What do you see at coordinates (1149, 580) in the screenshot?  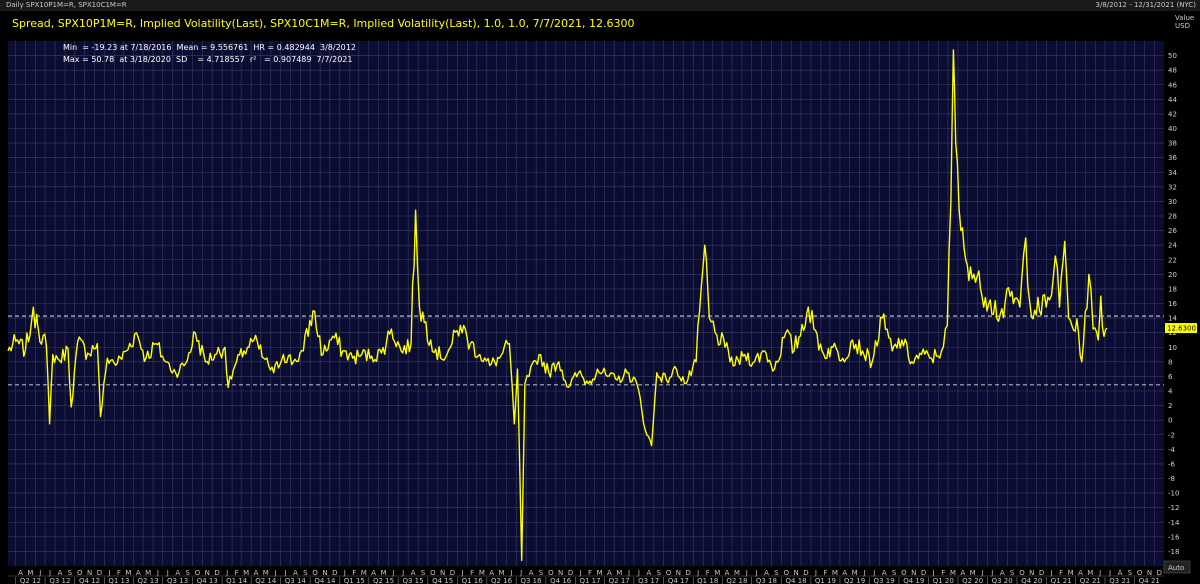 I see `x-quarter-label: Q4 21` at bounding box center [1149, 580].